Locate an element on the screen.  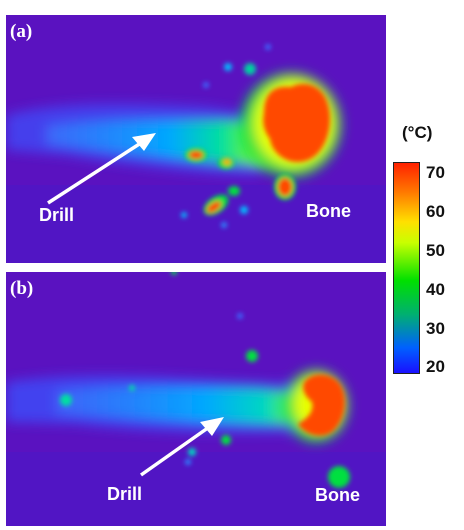
panel-label-a: (a) is located at coordinates (21, 31).